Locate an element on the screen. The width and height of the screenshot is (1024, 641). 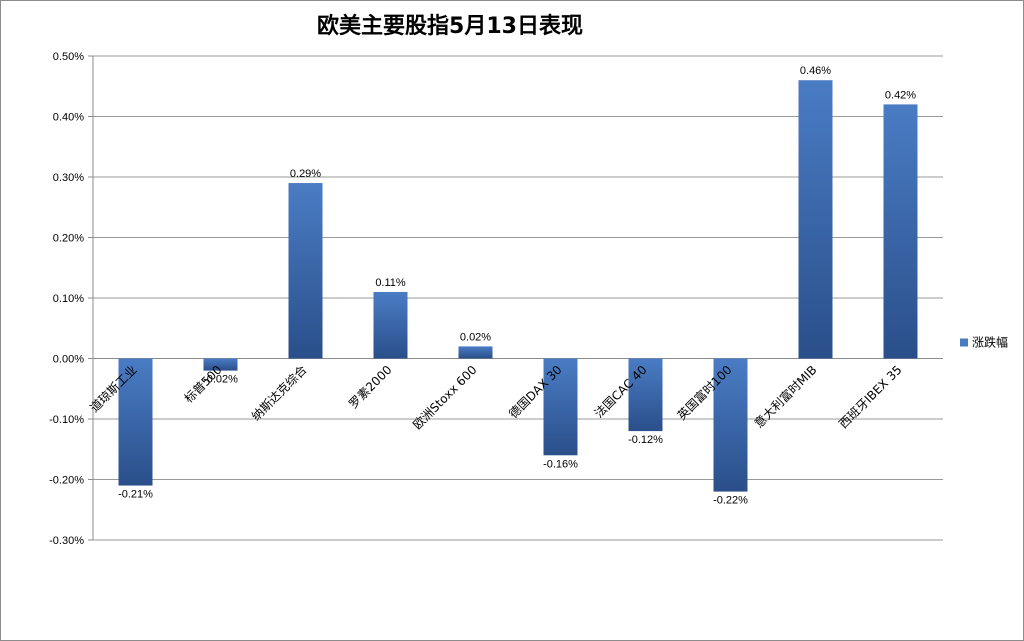
y-tick-label: 0.50% is located at coordinates (68, 57).